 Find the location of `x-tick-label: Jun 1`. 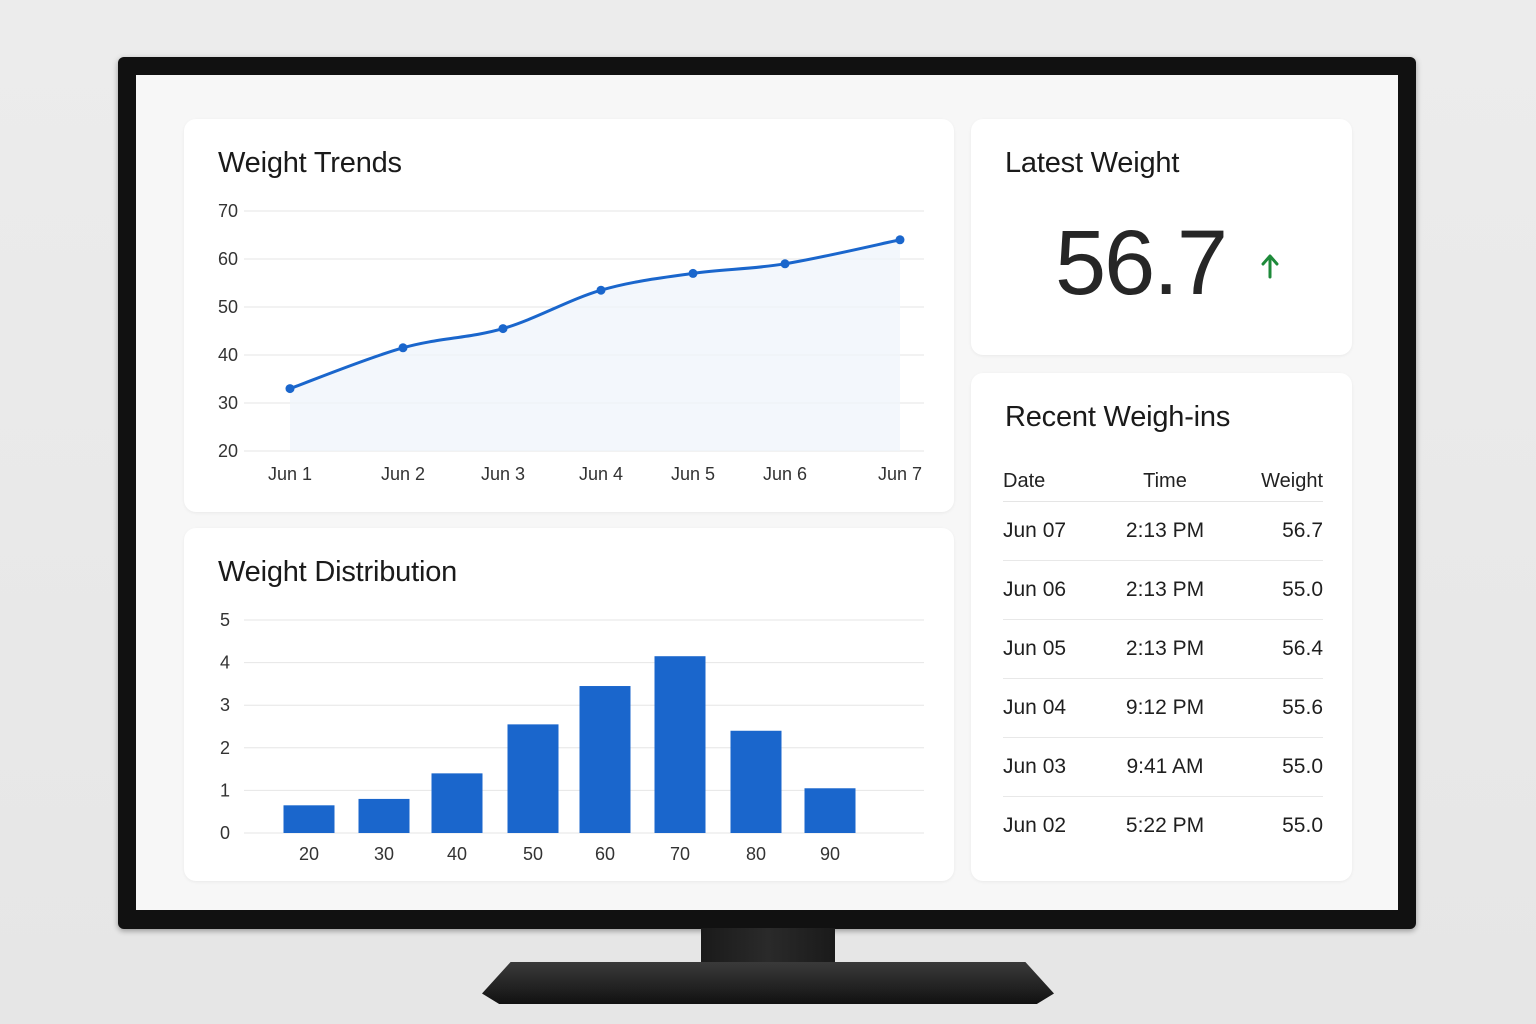

x-tick-label: Jun 1 is located at coordinates (290, 474).